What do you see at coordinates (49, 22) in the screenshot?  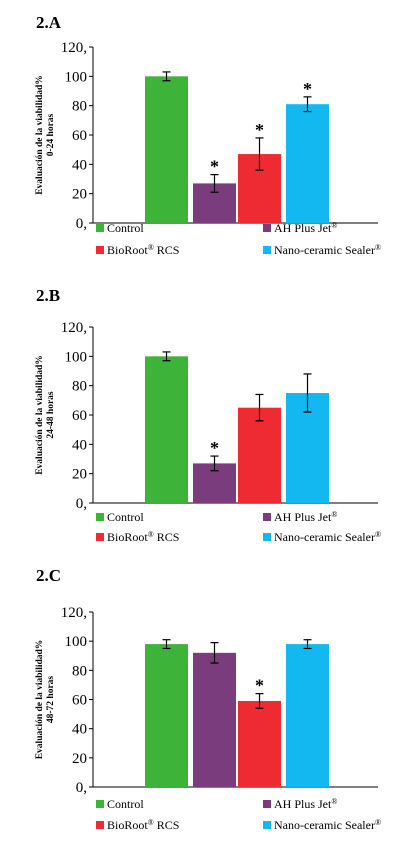 I see `panel-title: 2.A` at bounding box center [49, 22].